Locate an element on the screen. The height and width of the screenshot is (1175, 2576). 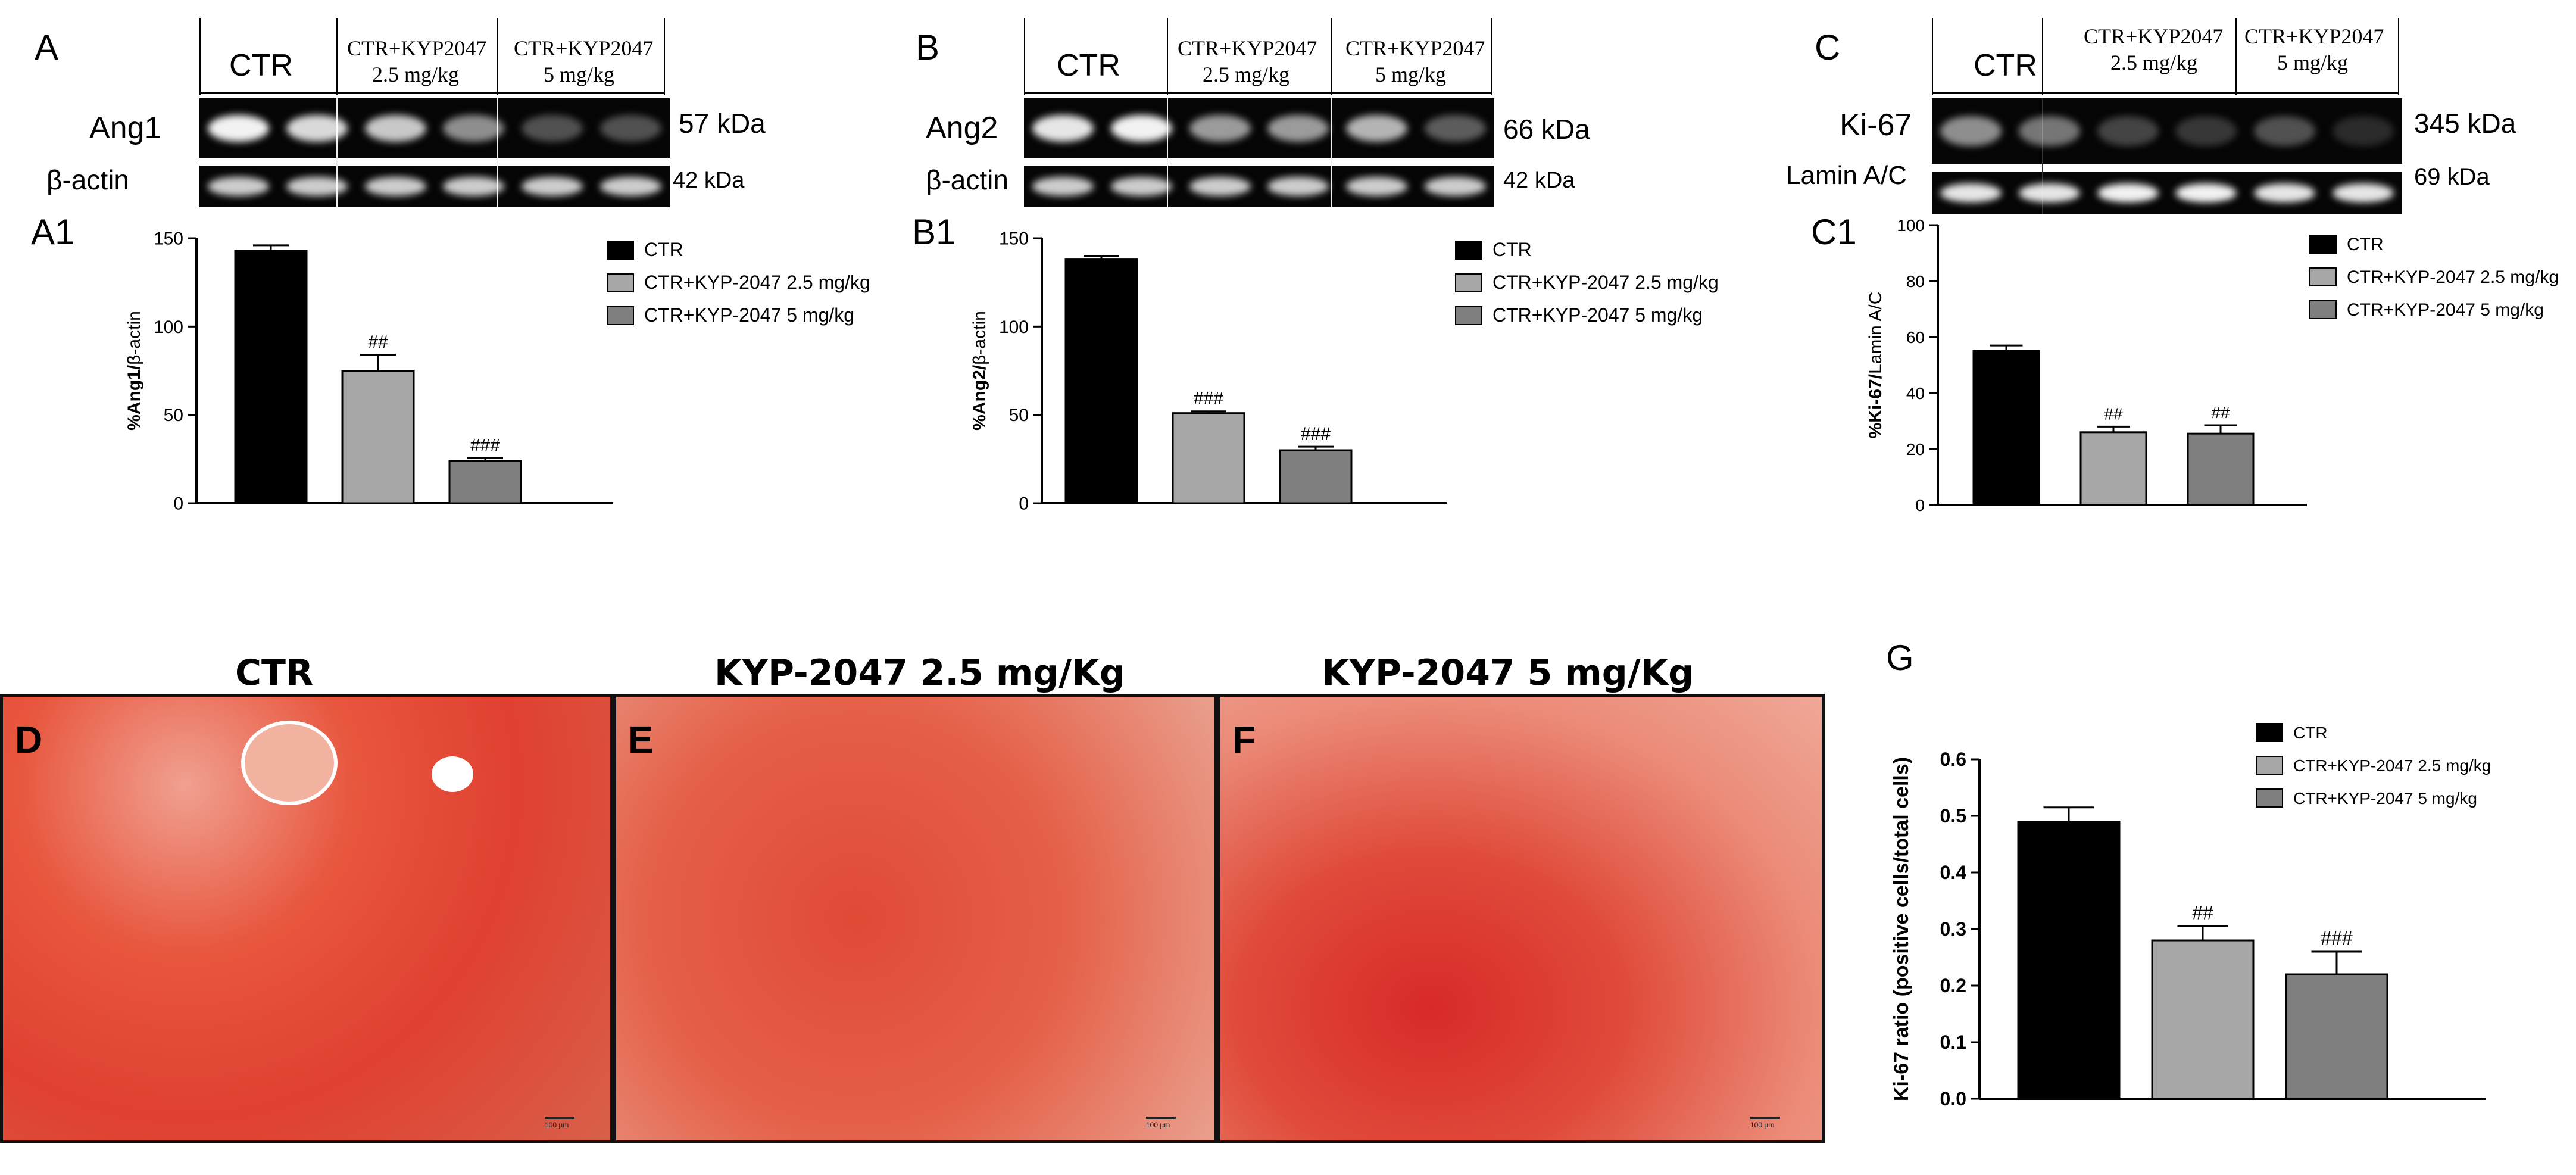
histology-title-f: KYP-2047 5 mg/Kg is located at coordinates (1508, 673).